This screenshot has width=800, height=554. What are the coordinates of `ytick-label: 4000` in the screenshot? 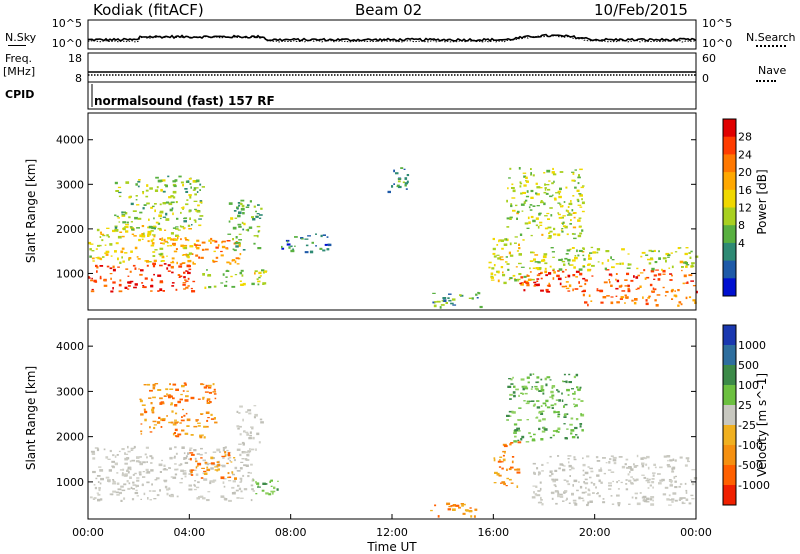 It's located at (70, 140).